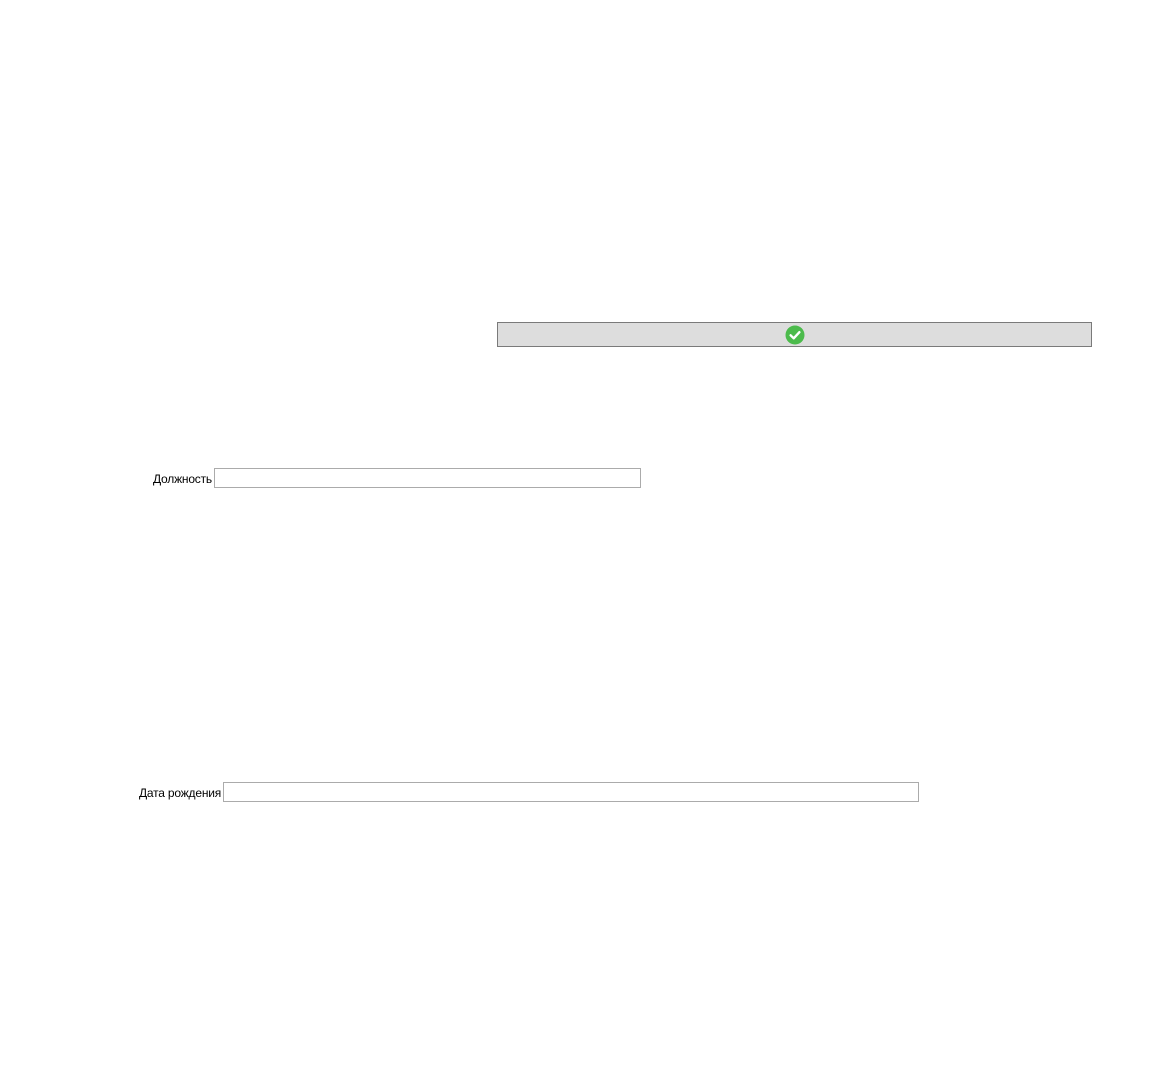 The height and width of the screenshot is (1092, 1159). Describe the element at coordinates (571, 792) in the screenshot. I see `birth-date-input` at that location.